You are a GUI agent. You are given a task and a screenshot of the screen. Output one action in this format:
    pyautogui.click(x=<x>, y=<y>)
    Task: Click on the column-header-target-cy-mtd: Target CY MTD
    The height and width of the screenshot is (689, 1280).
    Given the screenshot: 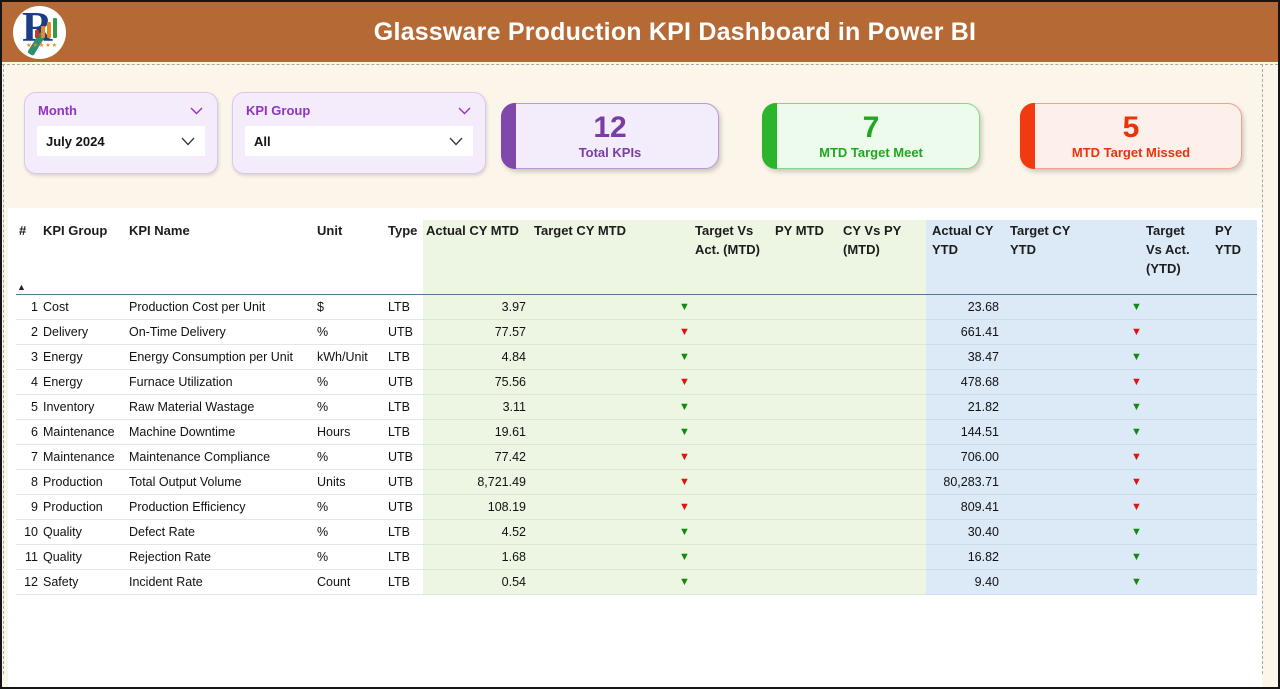 What is the action you would take?
    pyautogui.click(x=587, y=257)
    